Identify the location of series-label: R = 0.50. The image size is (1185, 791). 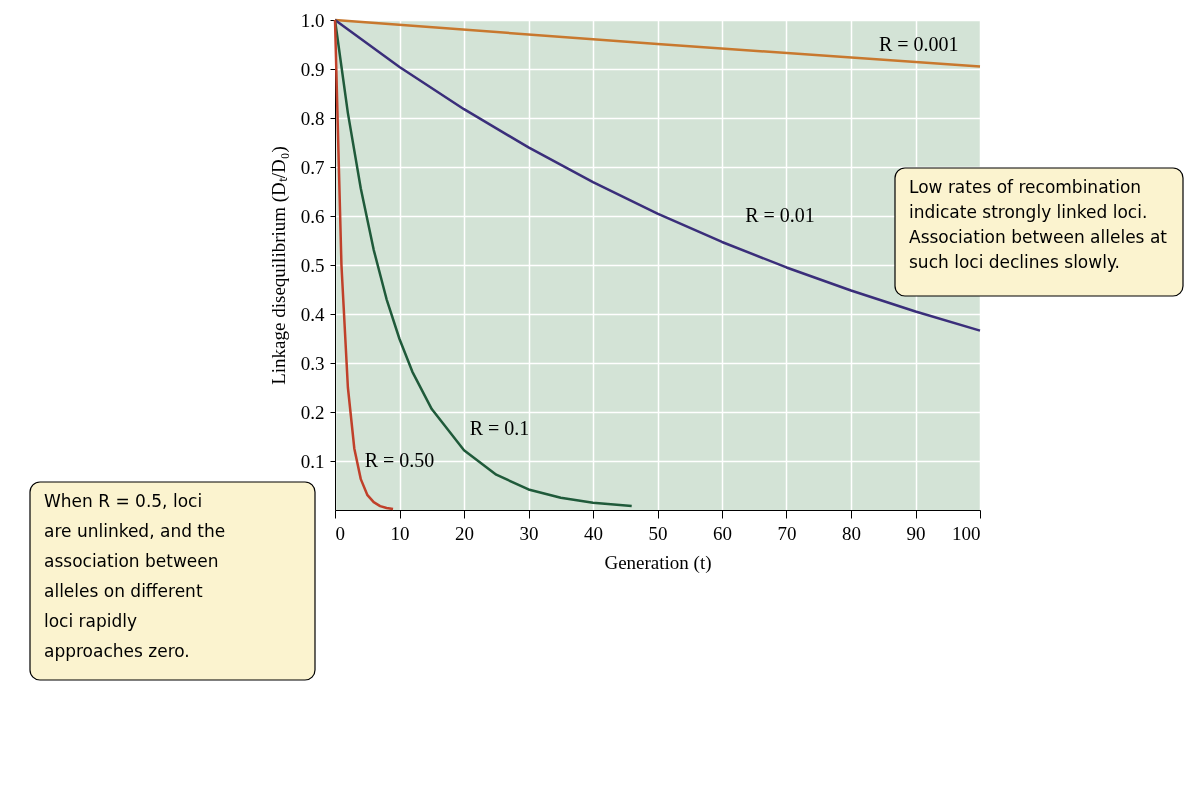
(399, 460).